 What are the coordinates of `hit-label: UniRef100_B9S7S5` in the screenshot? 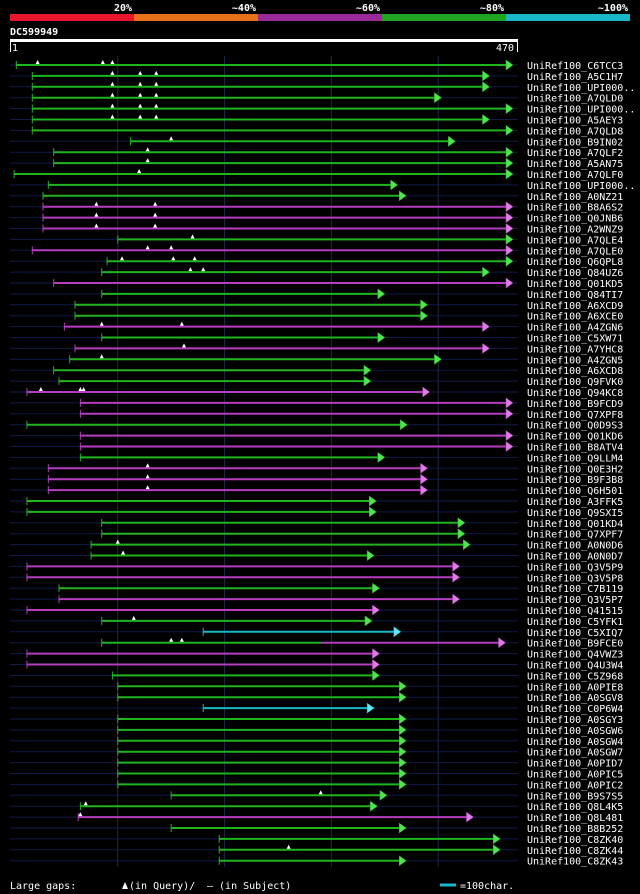 It's located at (575, 796).